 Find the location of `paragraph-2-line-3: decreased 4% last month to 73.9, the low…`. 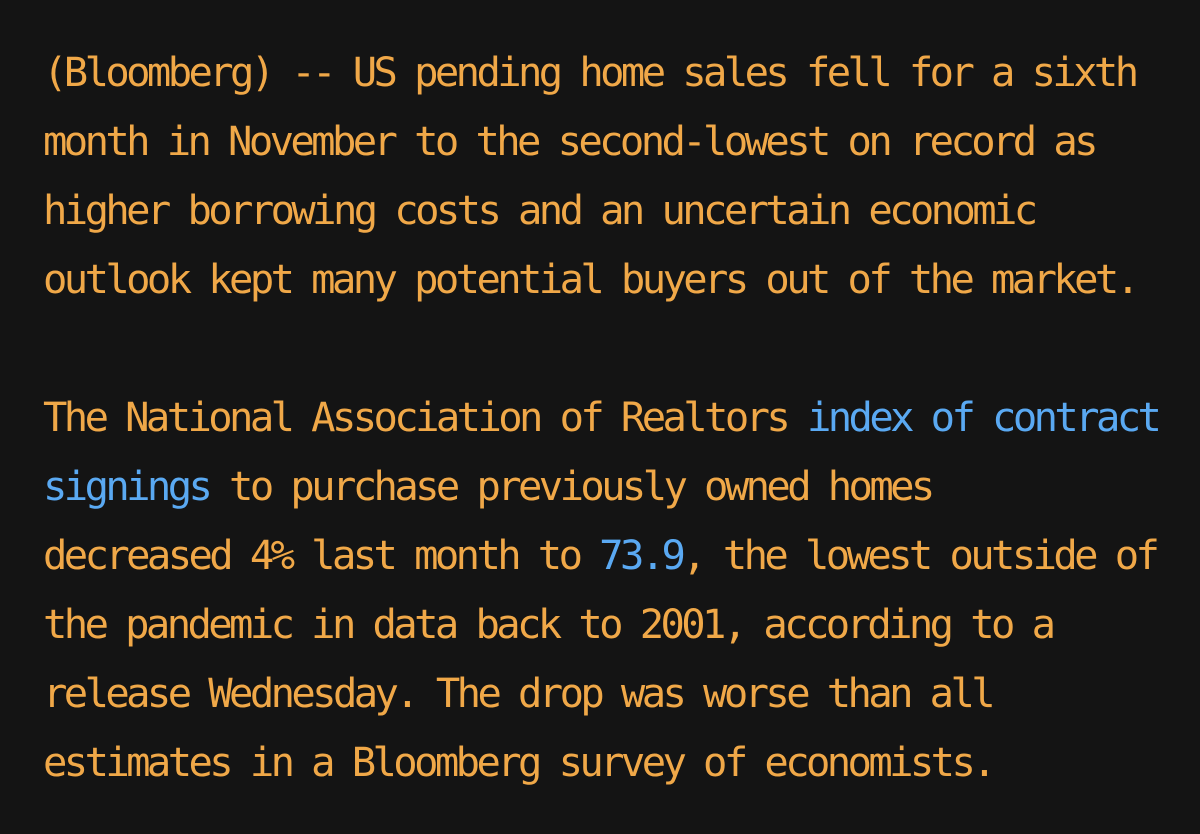

paragraph-2-line-3: decreased 4% last month to 73.9, the low… is located at coordinates (613, 555).